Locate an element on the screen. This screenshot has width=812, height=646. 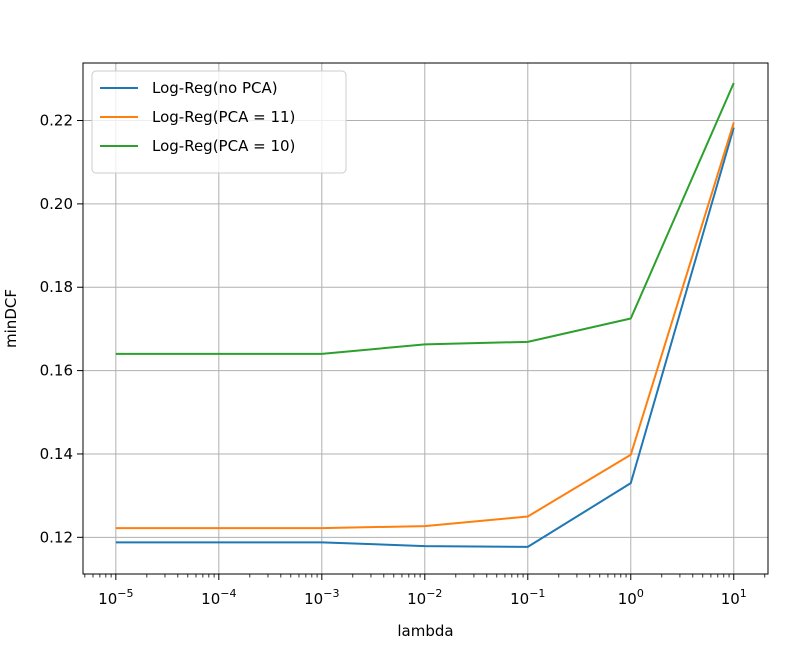
x-tick-label: 10⁰ is located at coordinates (631, 597).